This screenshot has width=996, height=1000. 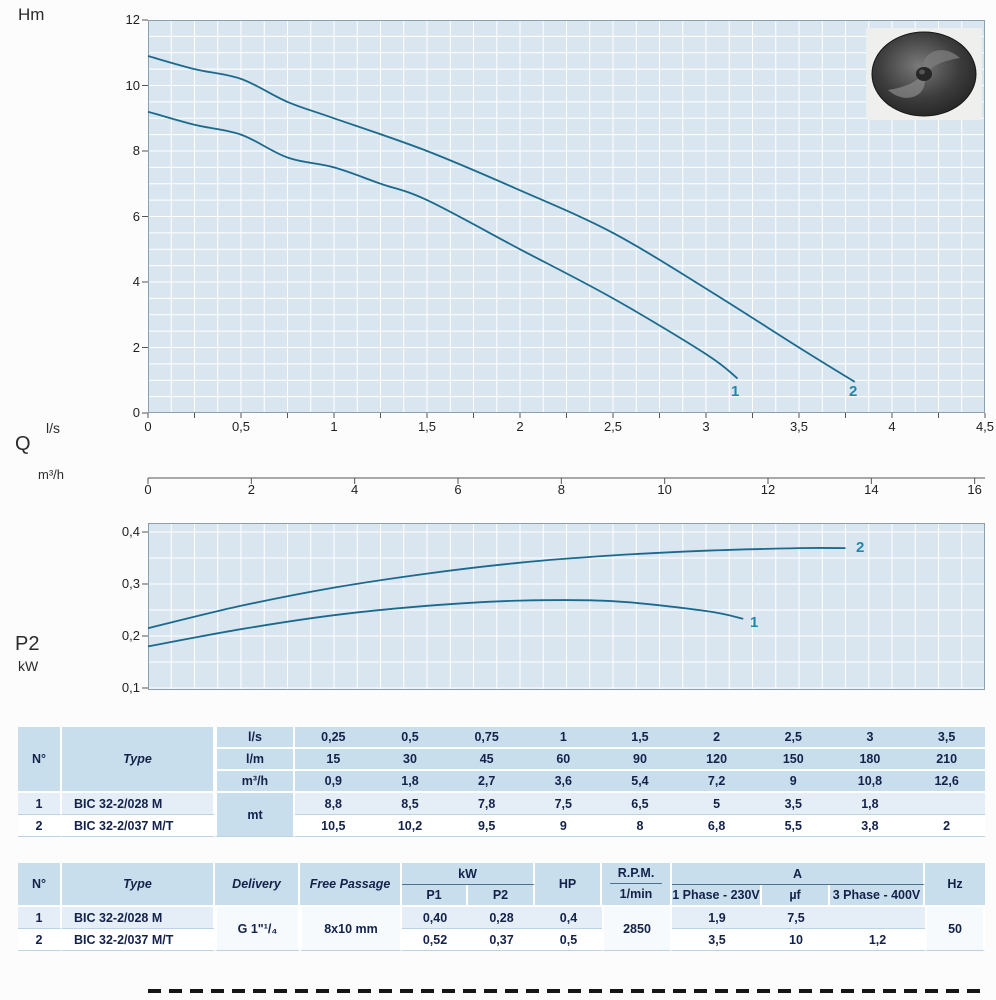 I want to click on table-row: m³/h 0,9 1,8 2,7 3,6 5,4 7,2 9 10,8 12,6, so click(x=501, y=782).